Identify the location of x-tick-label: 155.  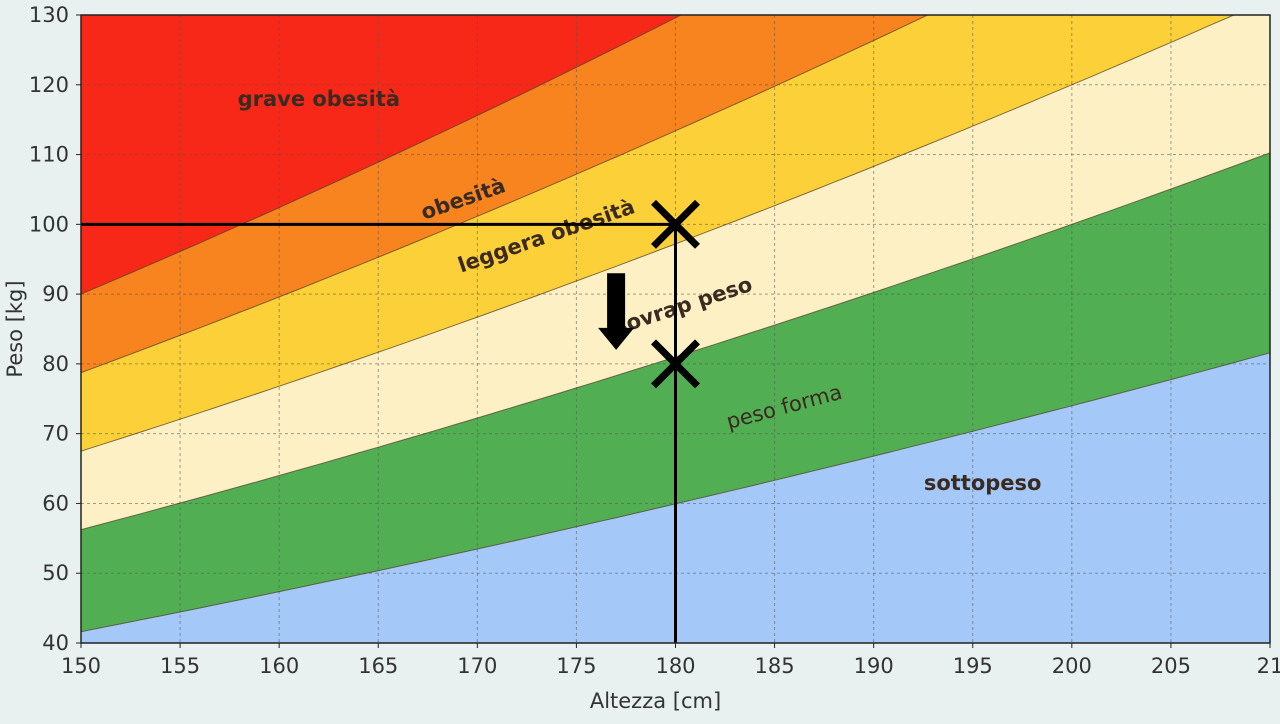
(180, 666).